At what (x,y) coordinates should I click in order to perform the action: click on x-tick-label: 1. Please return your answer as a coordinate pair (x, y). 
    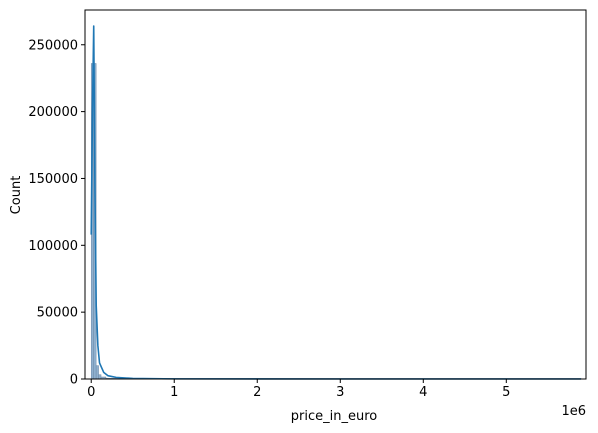
    Looking at the image, I should click on (174, 392).